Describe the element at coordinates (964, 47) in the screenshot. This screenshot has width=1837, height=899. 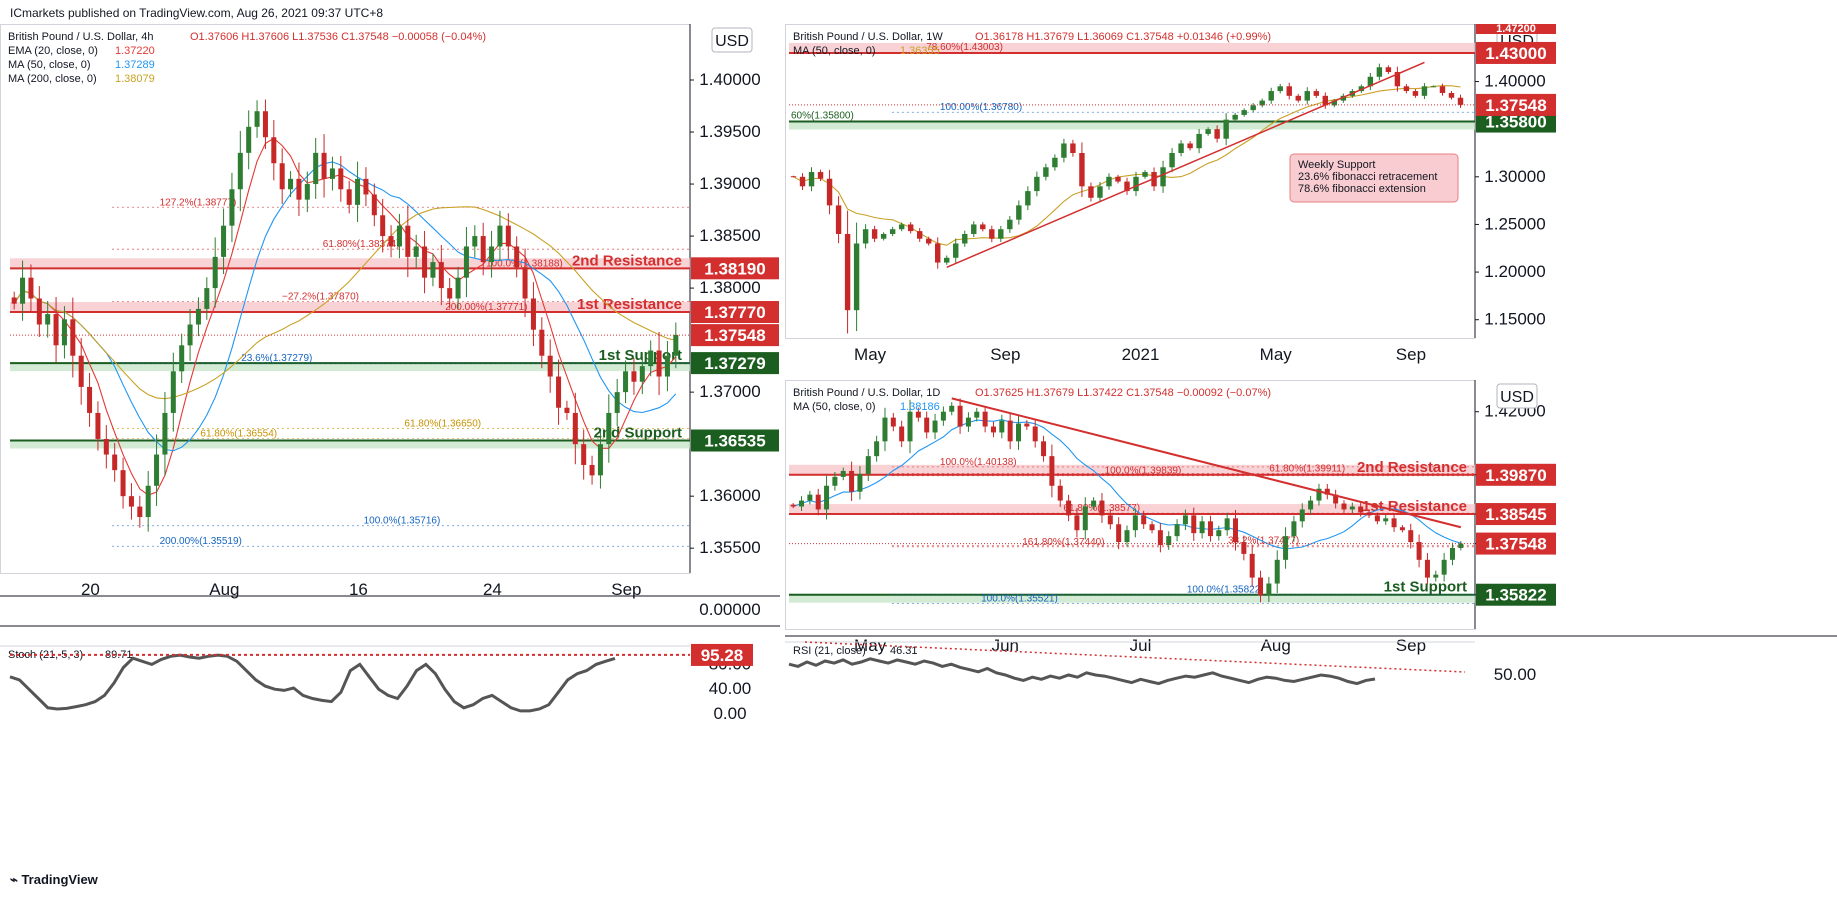
I see `level-label: 78.60%(1.43003)` at that location.